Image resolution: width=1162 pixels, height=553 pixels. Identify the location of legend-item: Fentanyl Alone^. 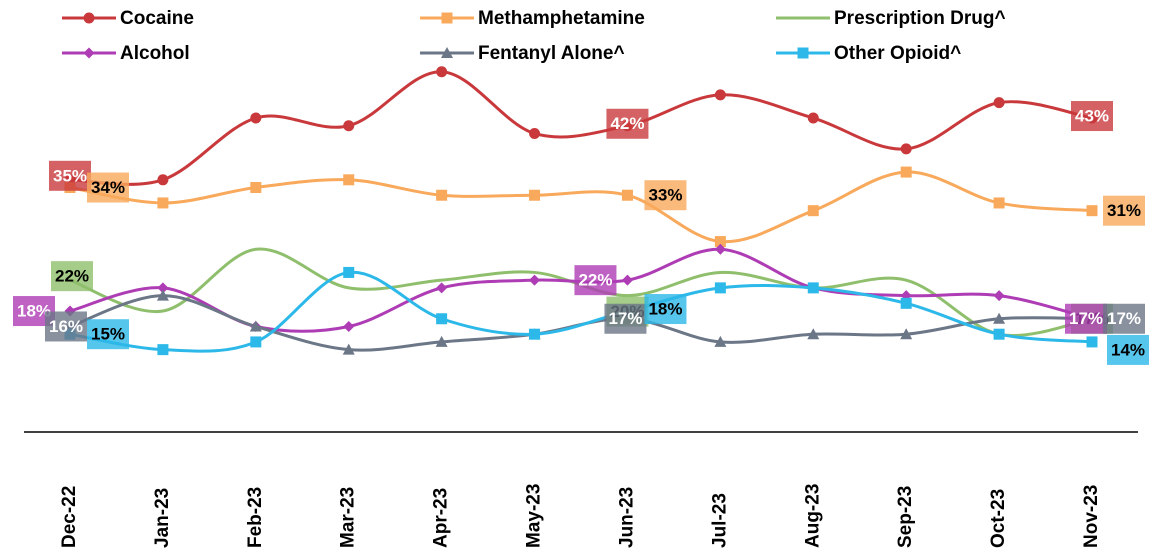
(522, 53).